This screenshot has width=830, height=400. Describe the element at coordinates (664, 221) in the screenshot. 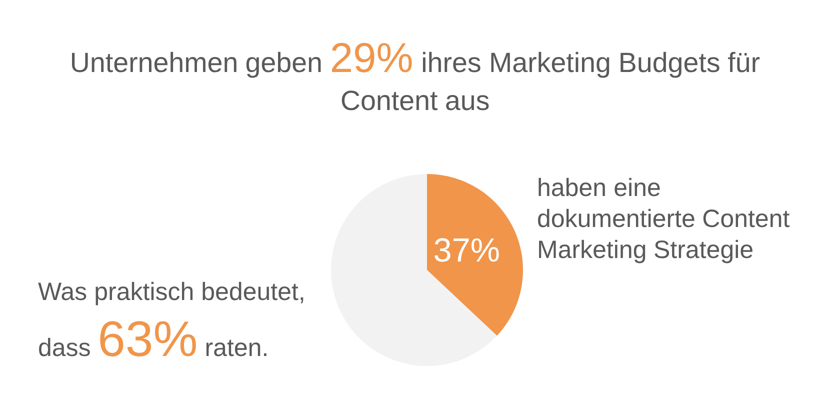

I see `category-label: haben eine dokumentierte Content Marketing Strategie` at that location.